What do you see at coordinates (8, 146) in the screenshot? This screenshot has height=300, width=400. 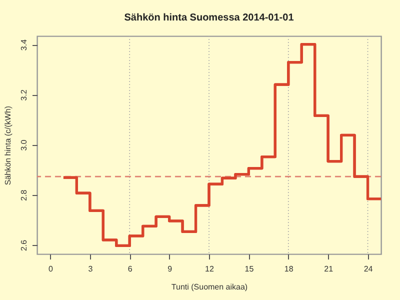 I see `y-axis-title: Sähkön hinta (c/(kWh)` at bounding box center [8, 146].